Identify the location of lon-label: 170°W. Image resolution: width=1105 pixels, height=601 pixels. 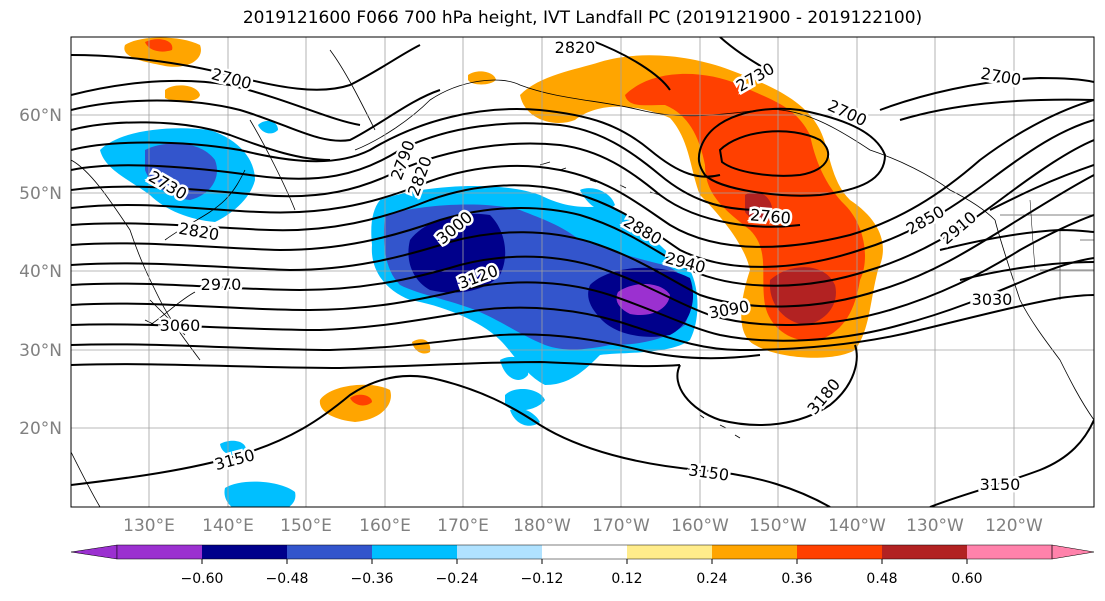
(621, 526).